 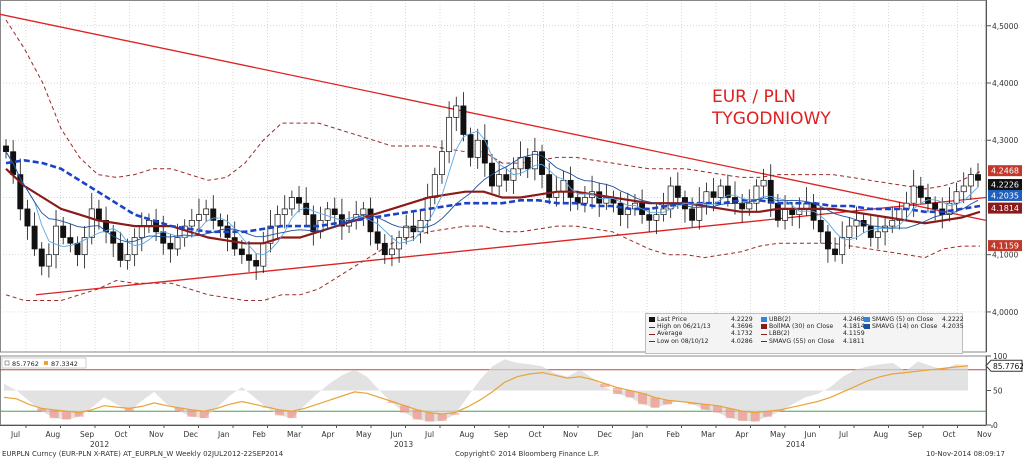 I want to click on legend-label: SMAVG (55) on Close, so click(x=802, y=341).